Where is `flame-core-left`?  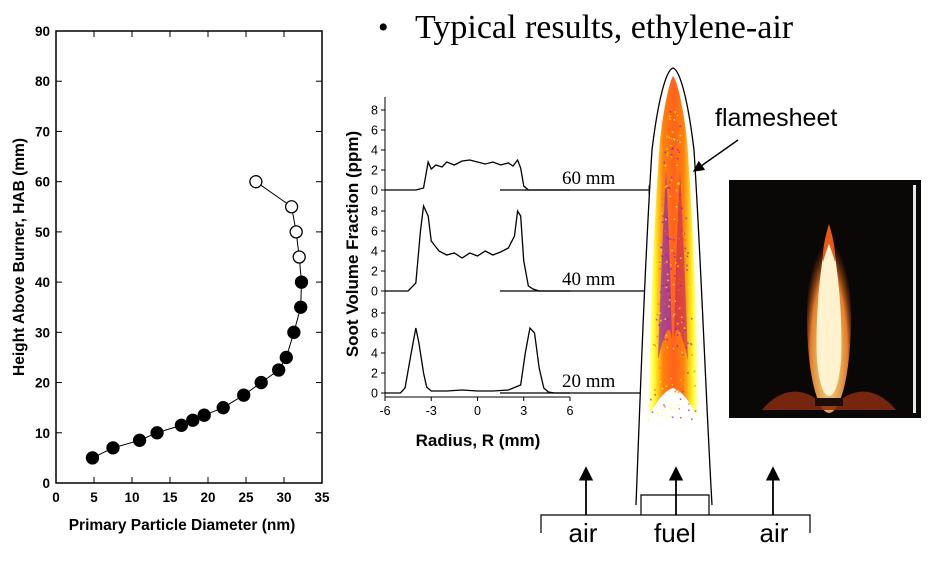
flame-core-left is located at coordinates (665, 265).